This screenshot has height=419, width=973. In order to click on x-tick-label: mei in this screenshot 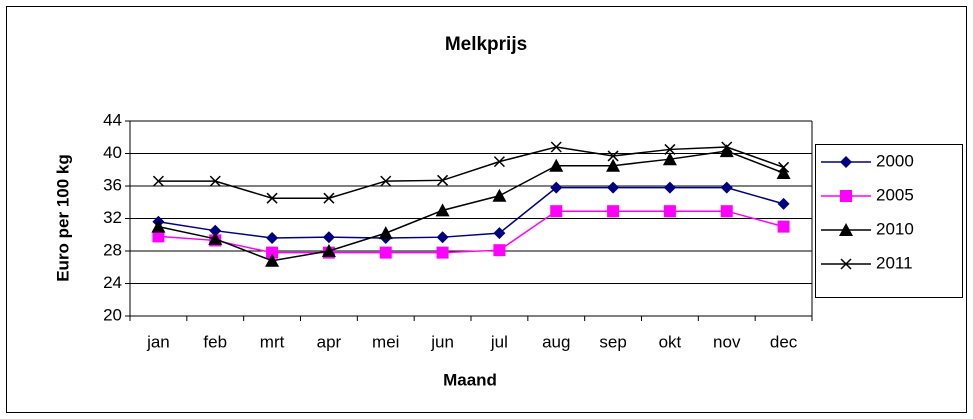, I will do `click(385, 341)`.